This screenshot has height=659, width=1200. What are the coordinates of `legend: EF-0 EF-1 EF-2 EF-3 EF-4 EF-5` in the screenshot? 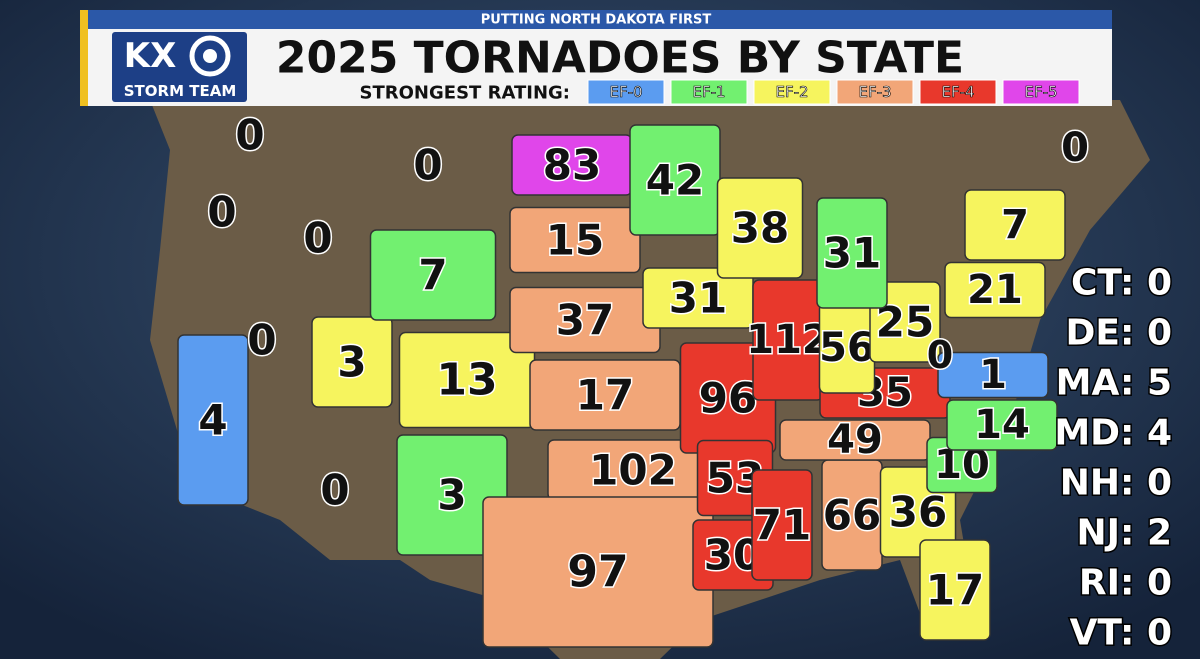 It's located at (833, 92).